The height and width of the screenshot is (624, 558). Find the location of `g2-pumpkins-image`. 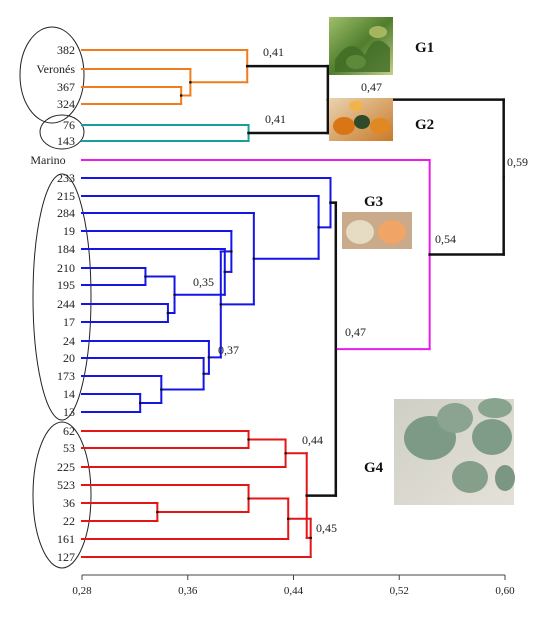

g2-pumpkins-image is located at coordinates (361, 119).